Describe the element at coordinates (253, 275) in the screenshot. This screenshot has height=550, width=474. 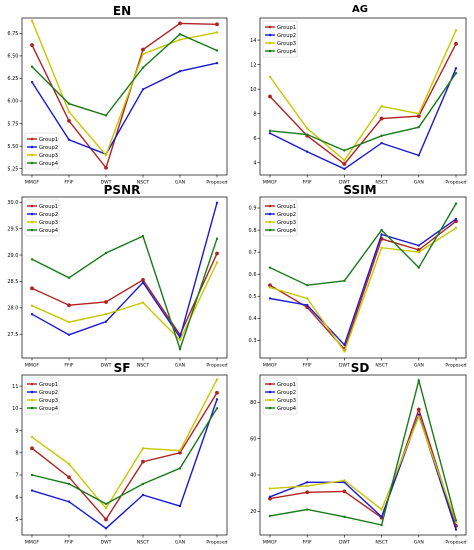
I see `y-tick-label: 0.6` at that location.